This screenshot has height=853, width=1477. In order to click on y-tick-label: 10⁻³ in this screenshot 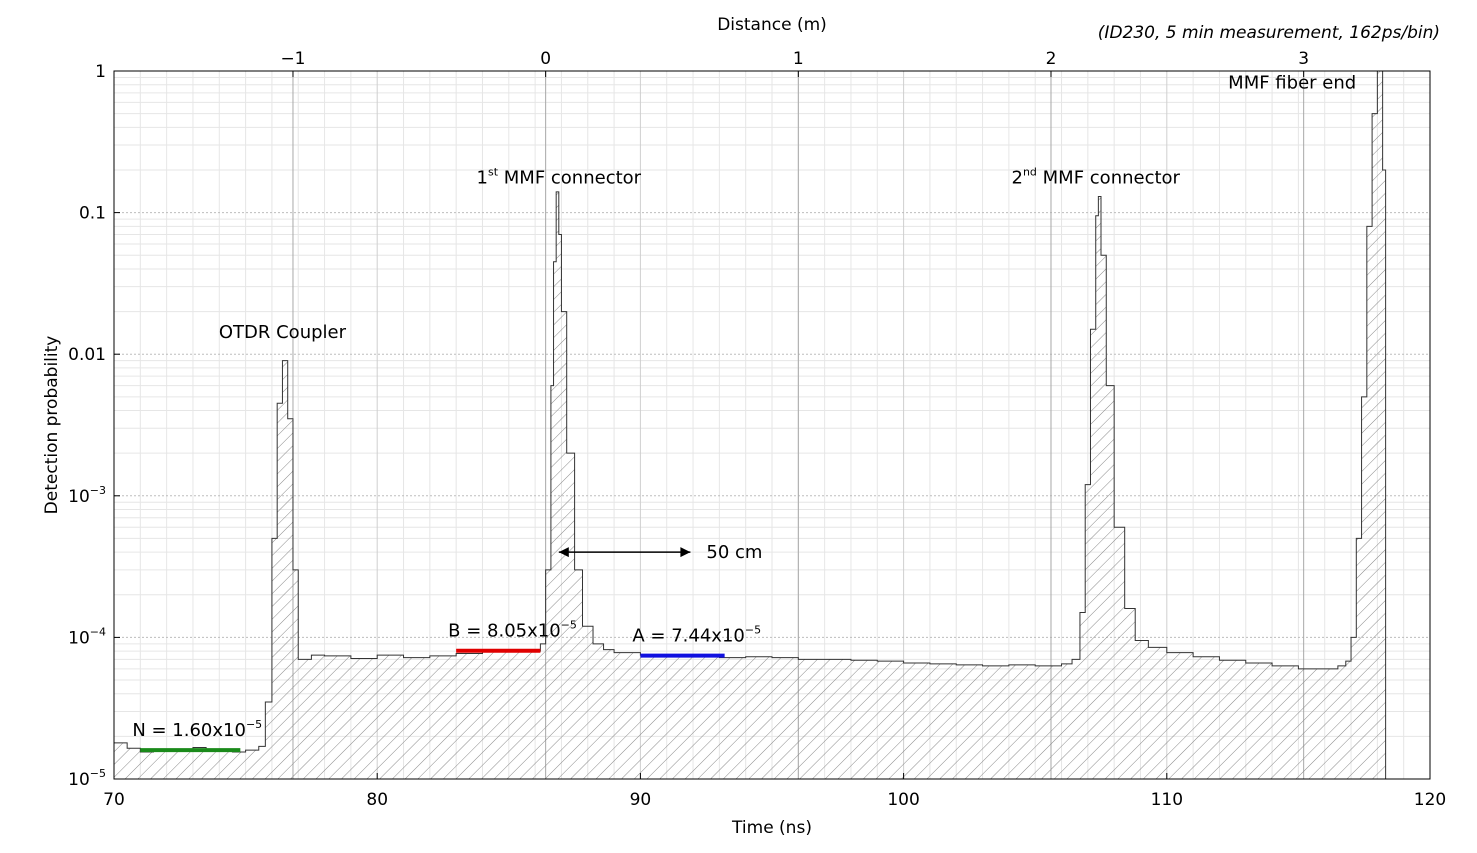, I will do `click(87, 495)`.